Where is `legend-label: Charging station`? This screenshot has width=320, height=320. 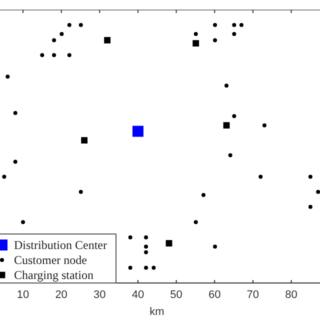 legend-label: Charging station is located at coordinates (54, 275).